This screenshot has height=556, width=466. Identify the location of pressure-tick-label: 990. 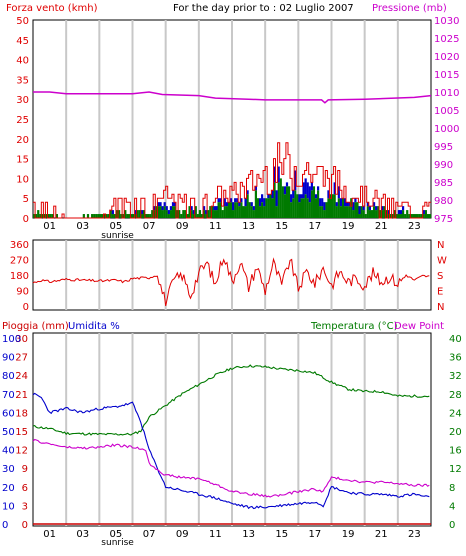
(443, 165).